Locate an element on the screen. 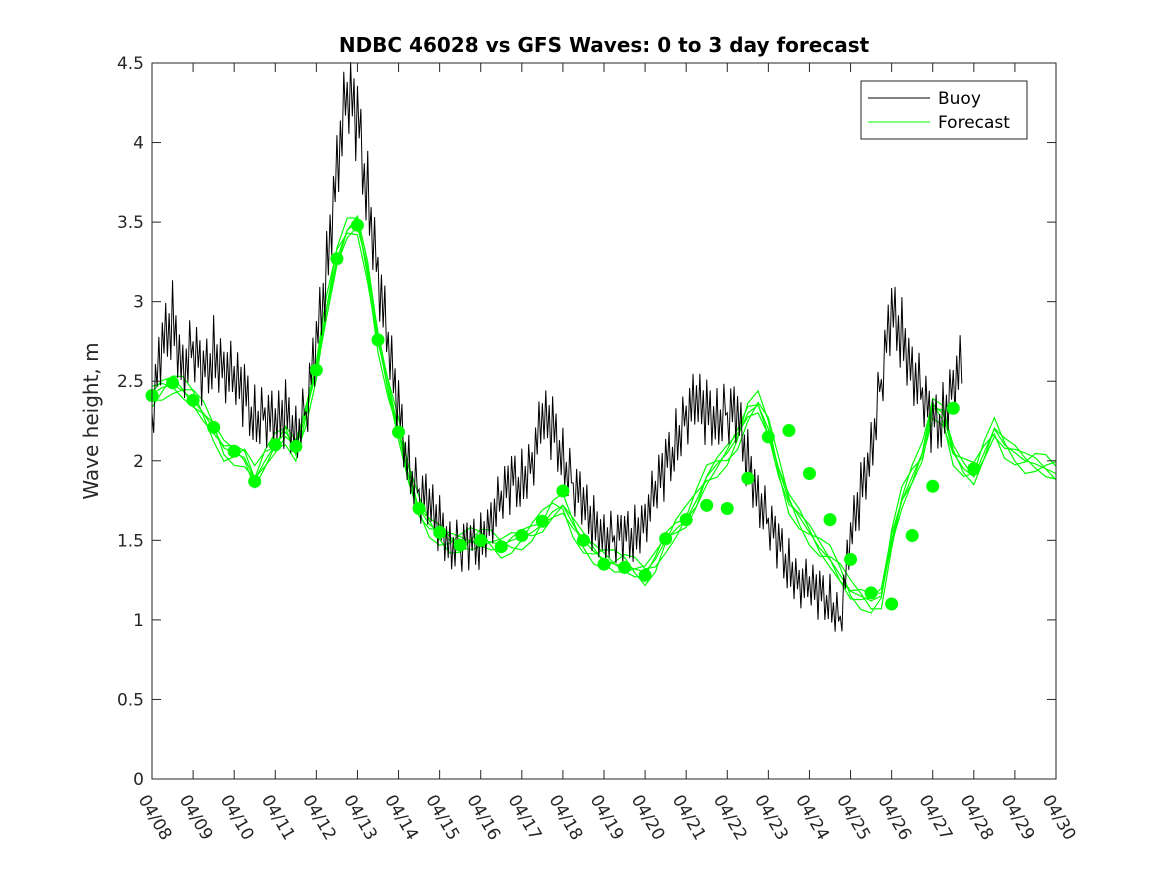 The width and height of the screenshot is (1167, 875). y-tick-label: 2.5 is located at coordinates (130, 382).